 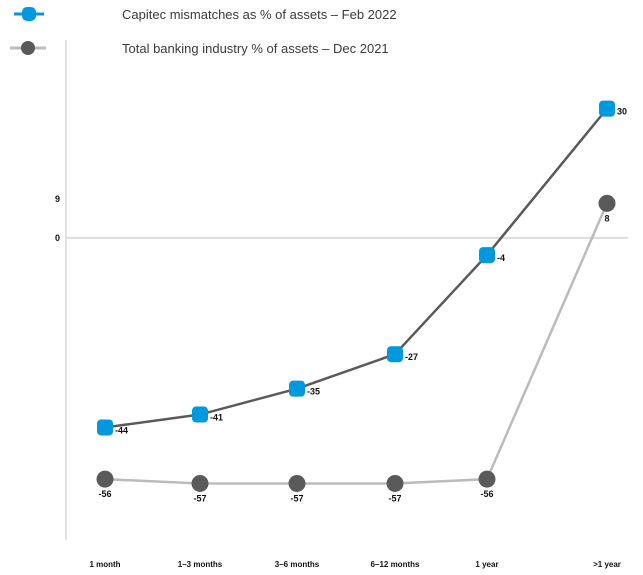 I want to click on data-label: 30, so click(x=622, y=112).